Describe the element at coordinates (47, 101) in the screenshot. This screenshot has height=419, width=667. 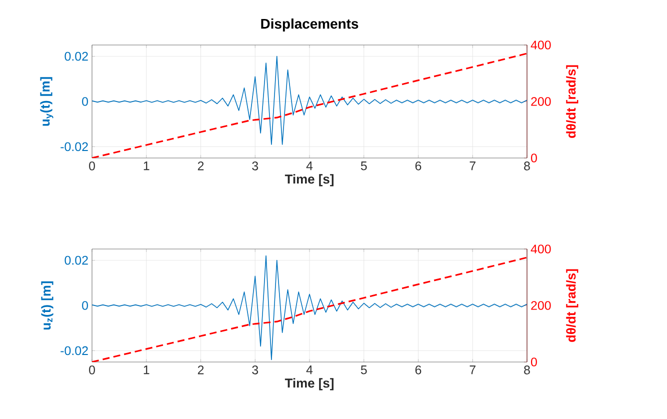
I see `y-axis-title: u$_{y}$(t) [m]` at that location.